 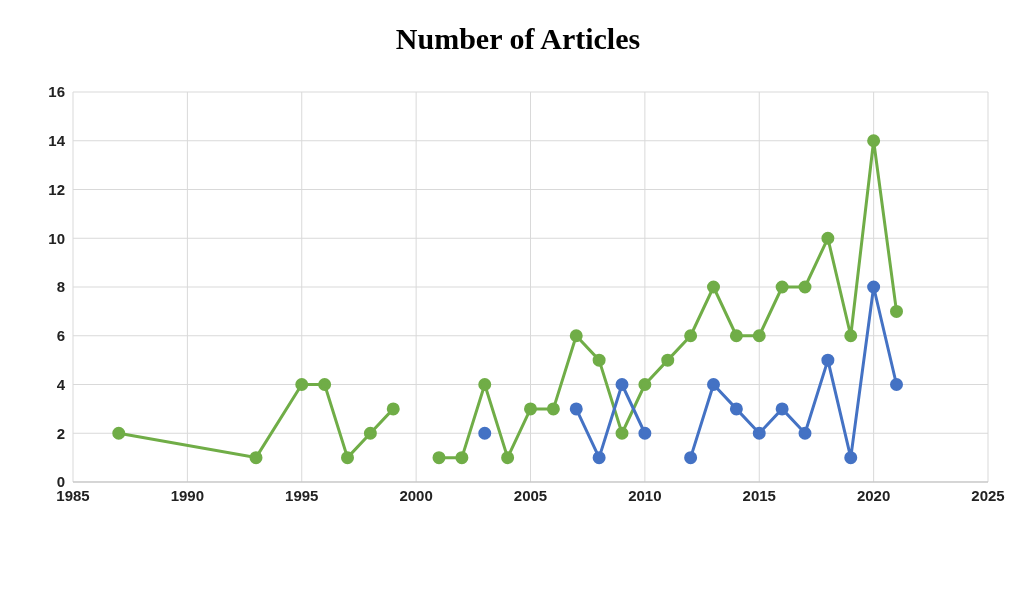 What do you see at coordinates (759, 495) in the screenshot?
I see `x-tick-label: 2015` at bounding box center [759, 495].